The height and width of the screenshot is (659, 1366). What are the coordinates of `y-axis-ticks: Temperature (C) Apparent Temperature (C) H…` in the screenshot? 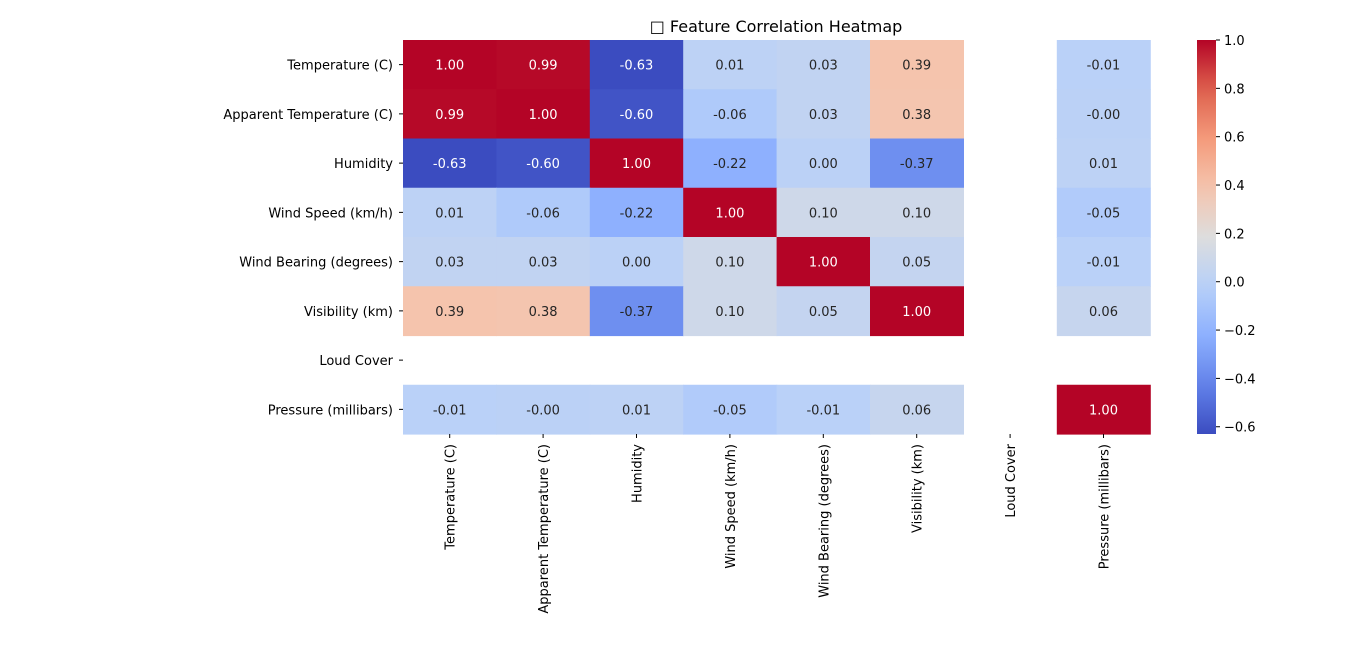 It's located at (313, 238).